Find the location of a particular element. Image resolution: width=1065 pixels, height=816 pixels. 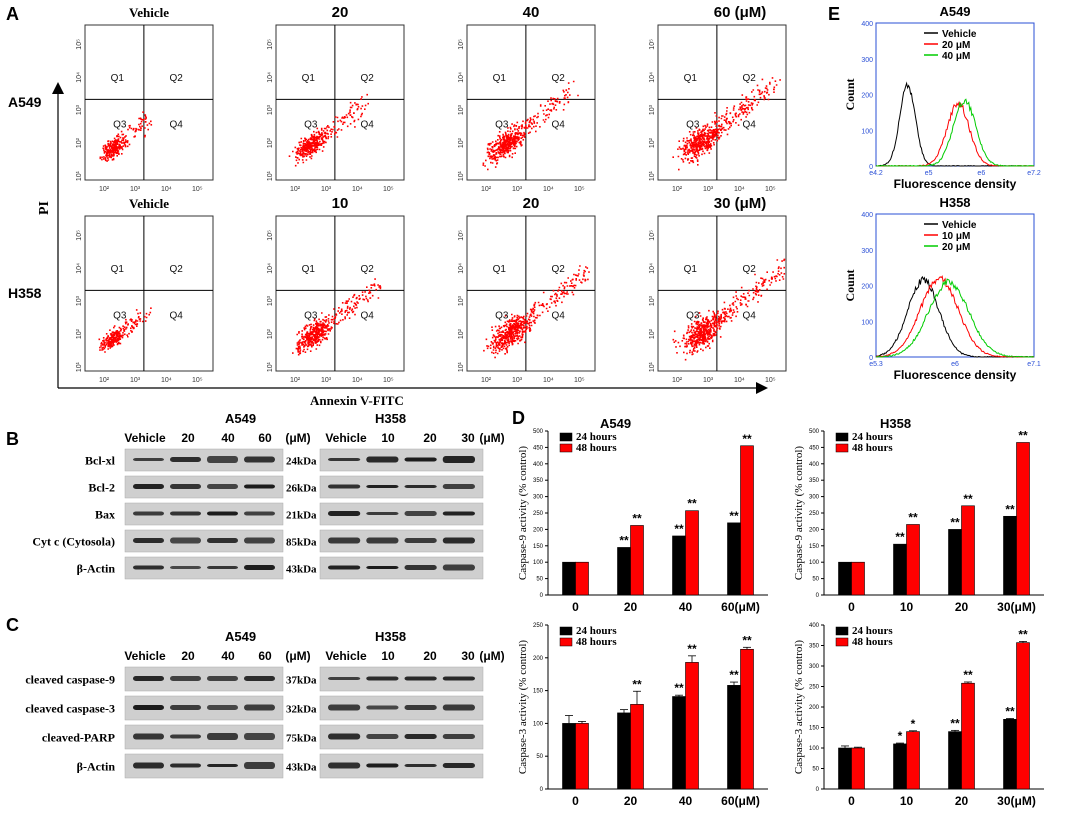

x-category-label: 40 is located at coordinates (686, 801).